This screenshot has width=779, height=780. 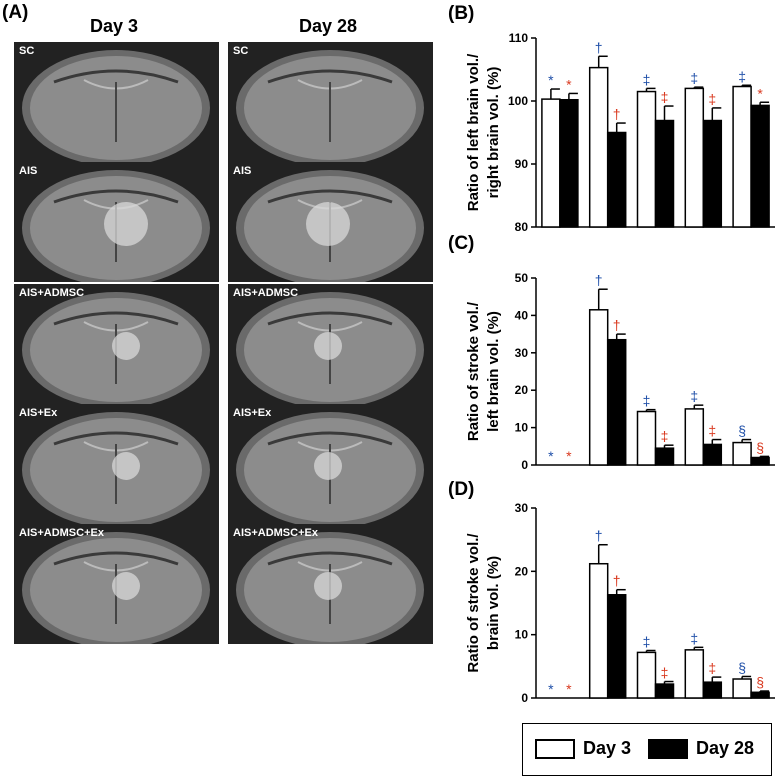 What do you see at coordinates (519, 38) in the screenshot?
I see `panel-b-ytick-label: 110` at bounding box center [519, 38].